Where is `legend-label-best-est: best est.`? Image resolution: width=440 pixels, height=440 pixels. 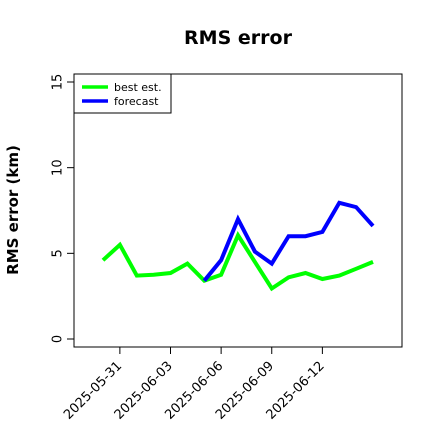 legend-label-best-est: best est. is located at coordinates (138, 87).